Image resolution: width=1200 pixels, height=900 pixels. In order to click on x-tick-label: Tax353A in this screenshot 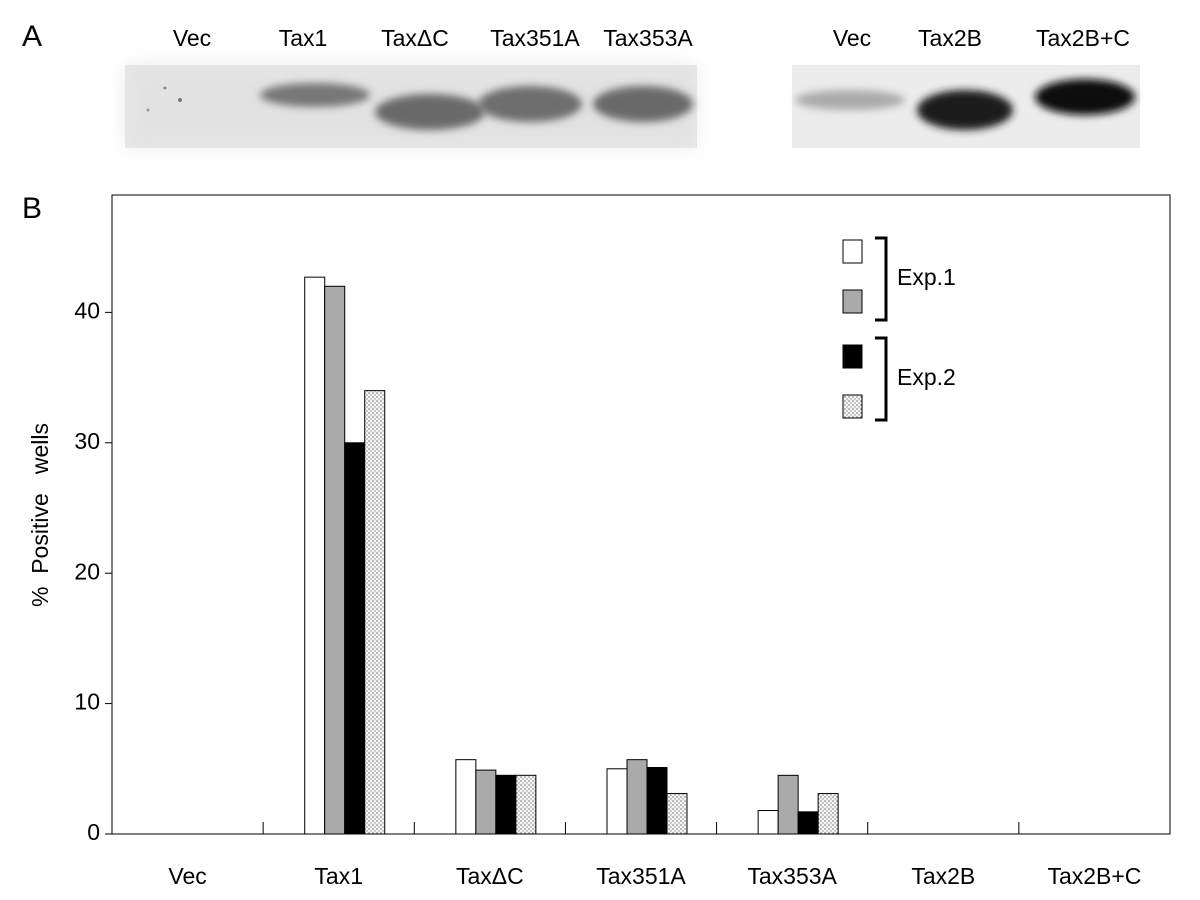, I will do `click(792, 876)`.